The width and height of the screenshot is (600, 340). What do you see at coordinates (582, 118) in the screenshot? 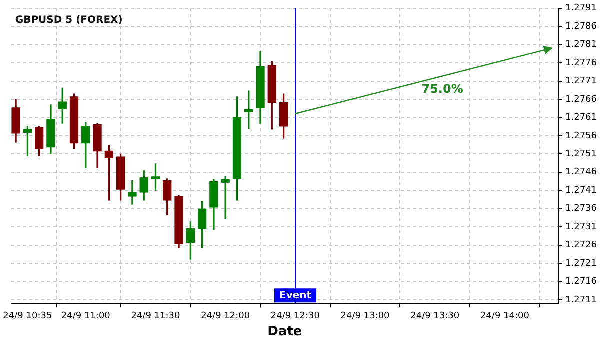
I see `y-tick-label: 1.2761` at bounding box center [582, 118].